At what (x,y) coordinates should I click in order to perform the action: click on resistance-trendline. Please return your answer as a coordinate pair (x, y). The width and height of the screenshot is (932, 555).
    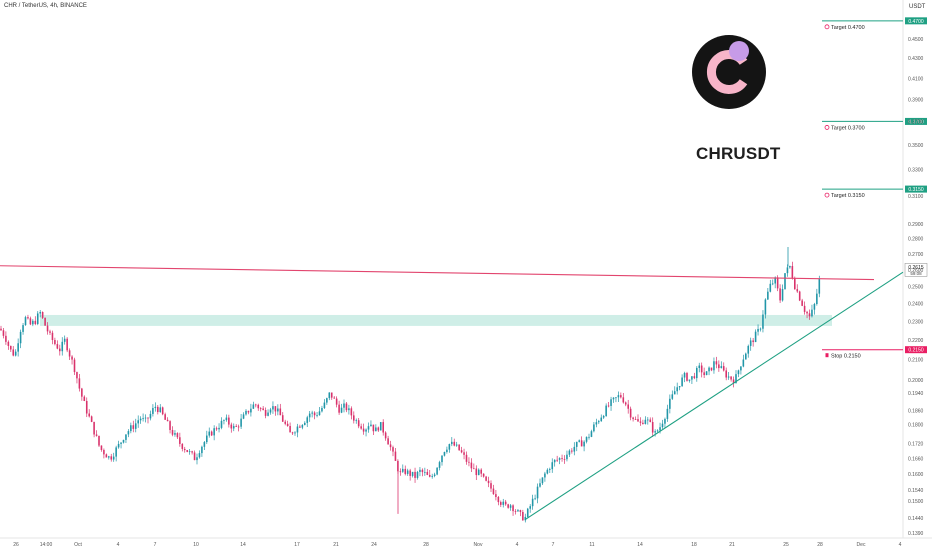
    Looking at the image, I should click on (437, 273).